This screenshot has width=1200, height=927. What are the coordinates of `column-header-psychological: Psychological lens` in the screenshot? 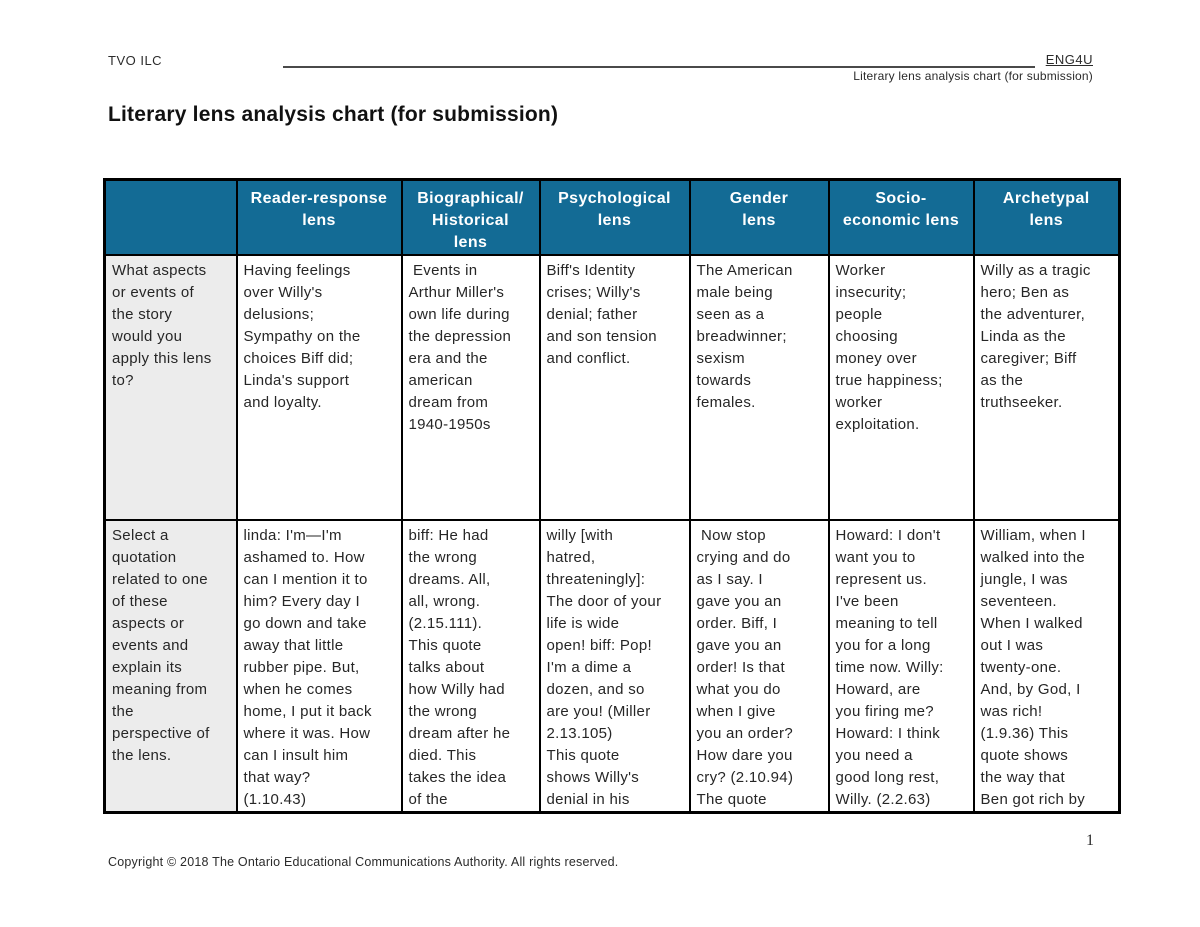 It's located at (614, 217).